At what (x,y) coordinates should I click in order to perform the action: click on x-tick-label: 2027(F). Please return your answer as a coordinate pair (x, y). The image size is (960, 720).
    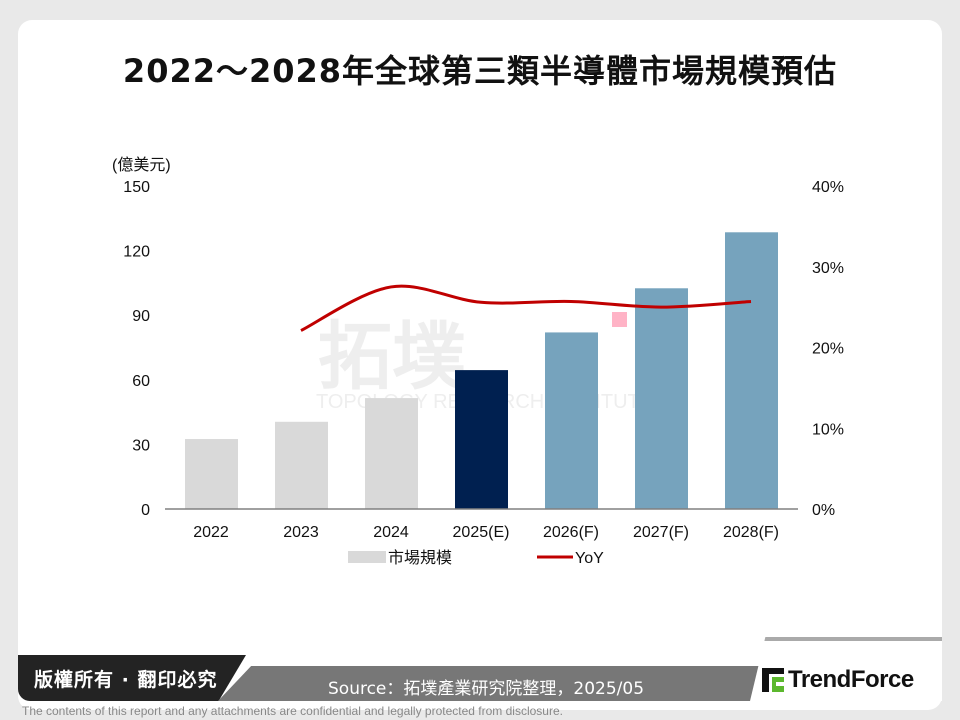
    Looking at the image, I should click on (661, 532).